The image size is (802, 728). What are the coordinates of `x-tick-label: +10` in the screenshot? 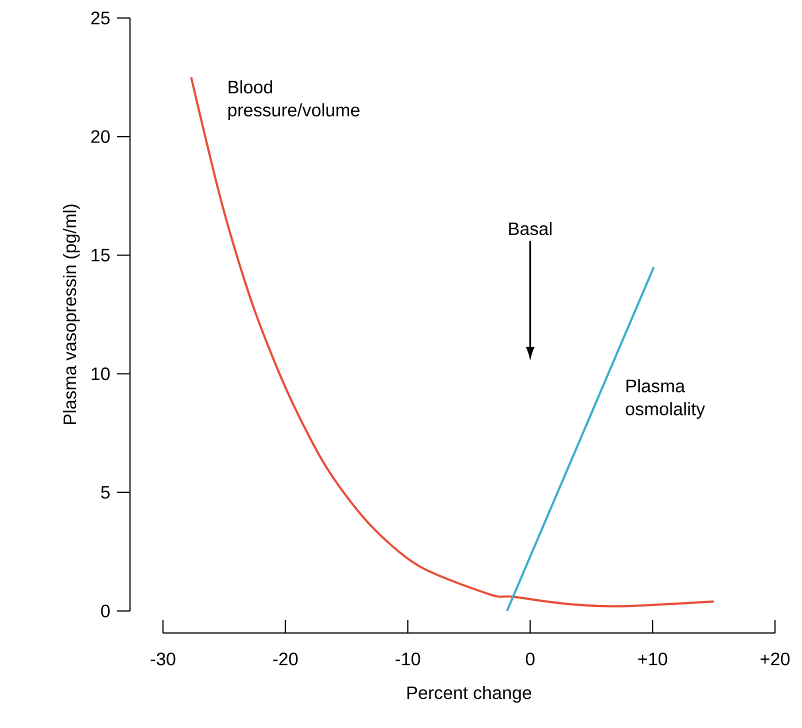 It's located at (653, 659).